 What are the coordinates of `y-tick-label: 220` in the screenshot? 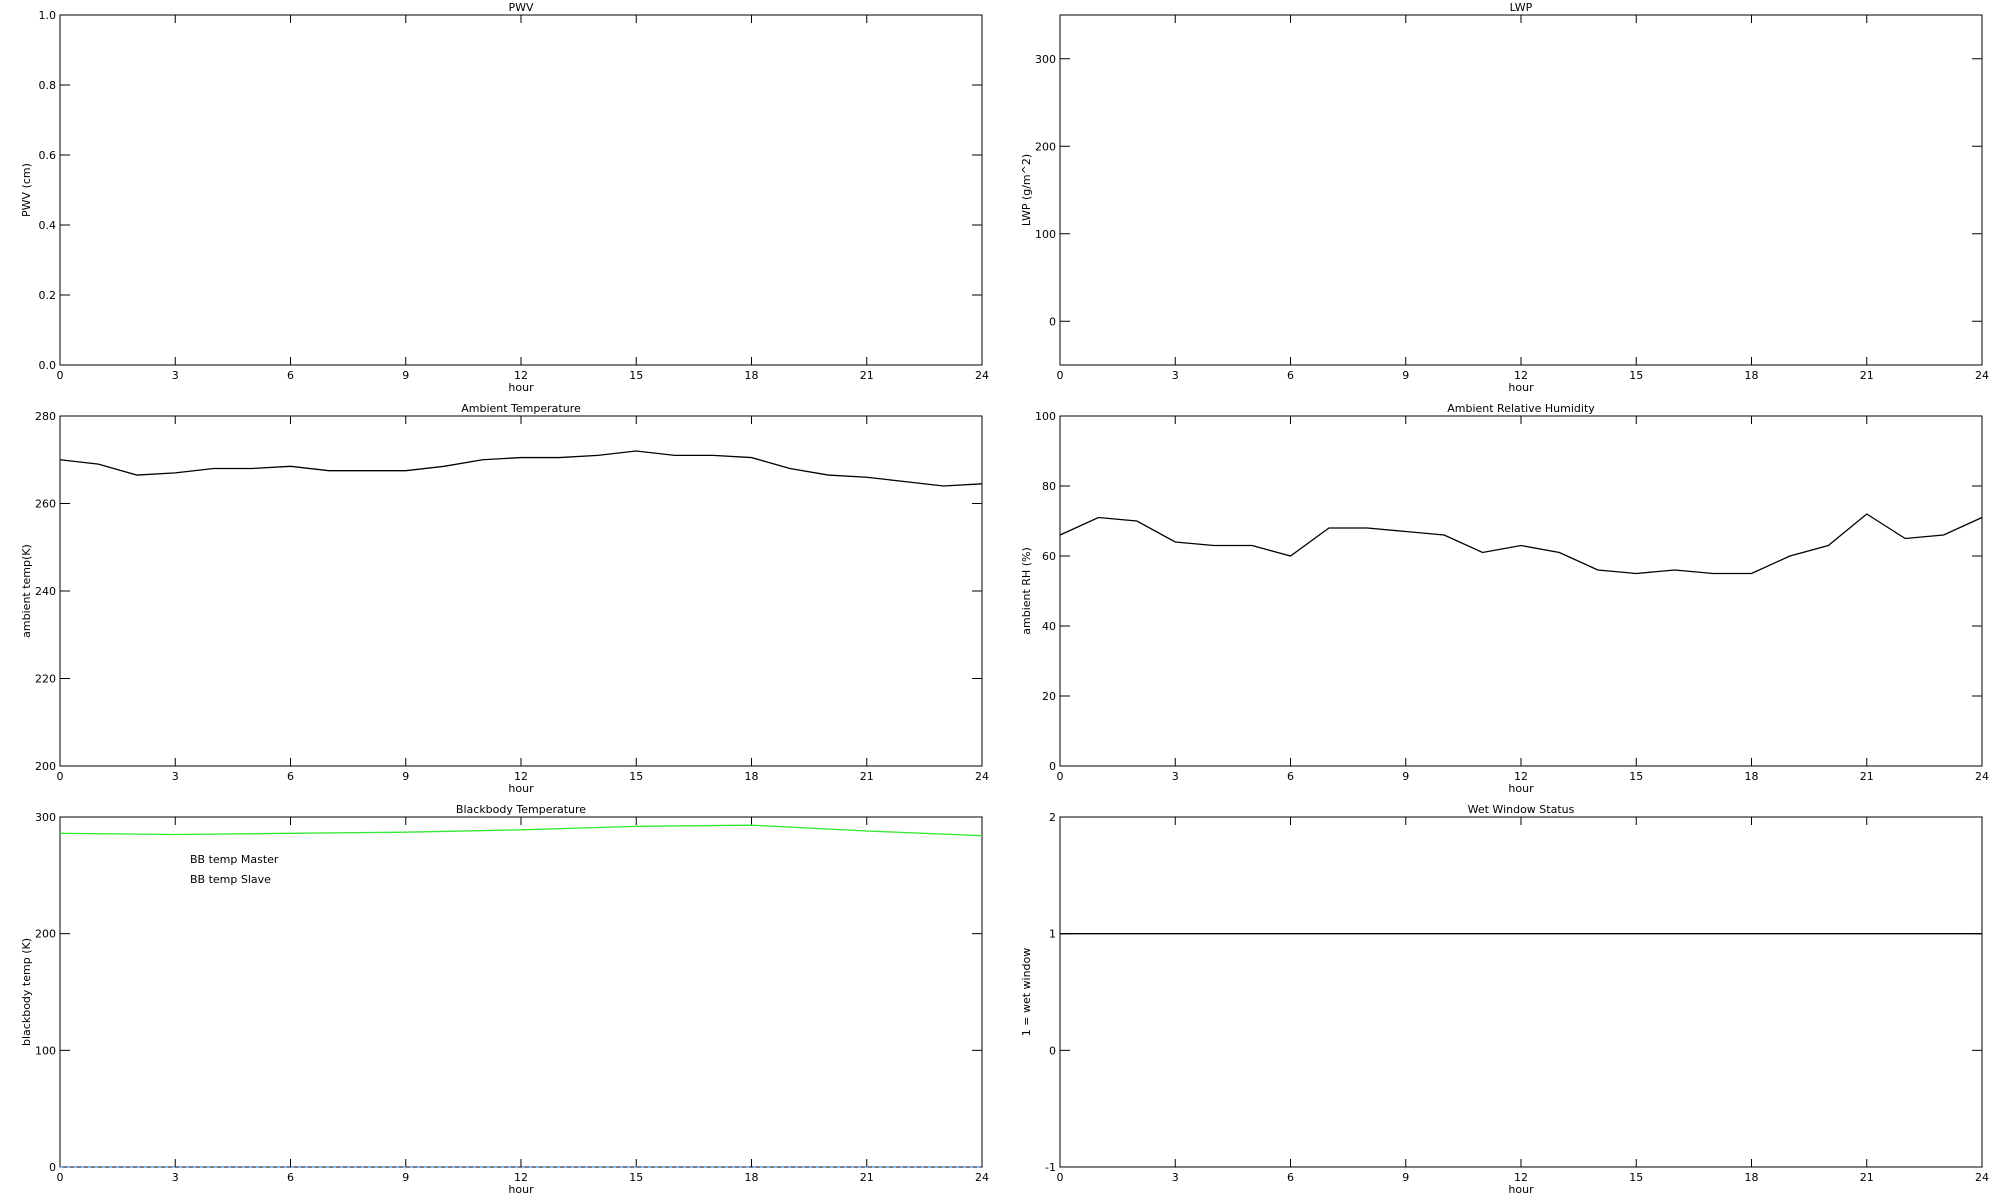 It's located at (45, 679).